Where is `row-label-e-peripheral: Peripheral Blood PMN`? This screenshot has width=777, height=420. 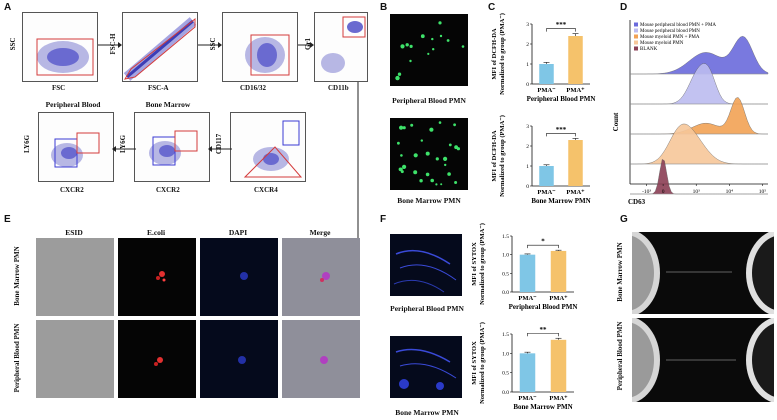
row-label-e-peripheral: Peripheral Blood PMN is located at coordinates (17, 358).